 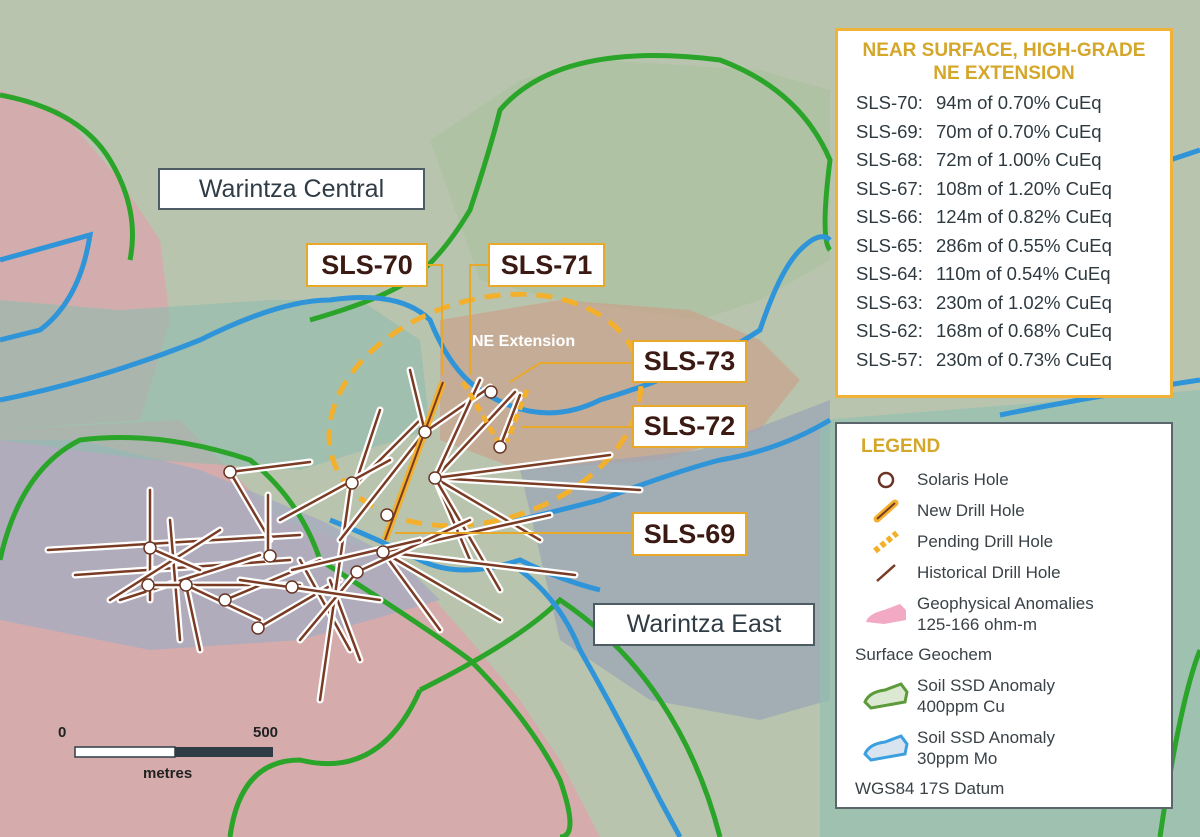 I want to click on legend-label: Historical Drill Hole, so click(x=989, y=572).